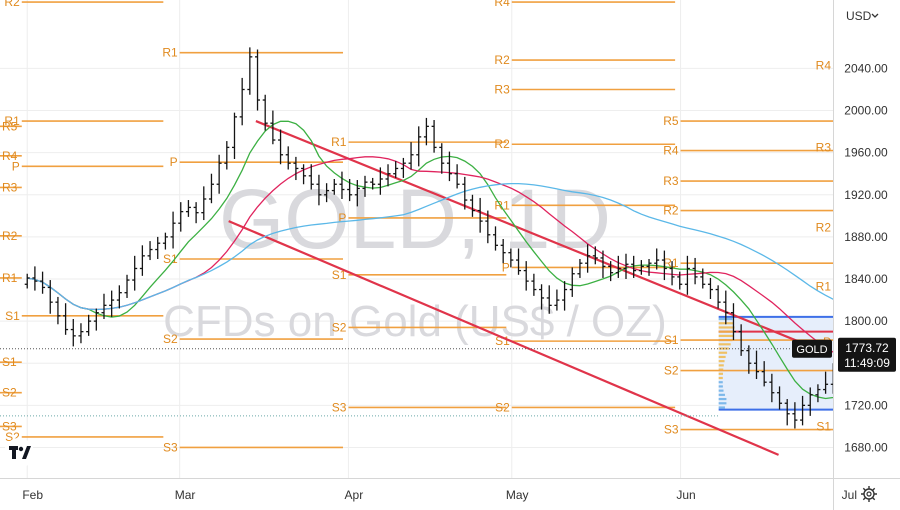  What do you see at coordinates (19, 453) in the screenshot?
I see `tradingview-logo-icon` at bounding box center [19, 453].